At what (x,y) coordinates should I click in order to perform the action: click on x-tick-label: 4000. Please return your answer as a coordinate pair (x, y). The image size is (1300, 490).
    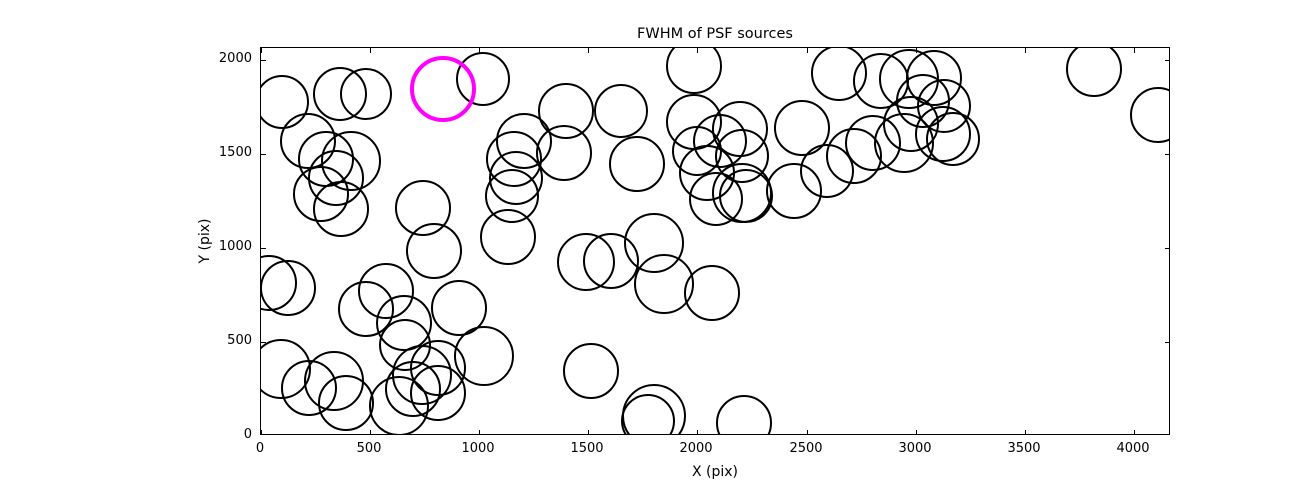
    Looking at the image, I should click on (1133, 448).